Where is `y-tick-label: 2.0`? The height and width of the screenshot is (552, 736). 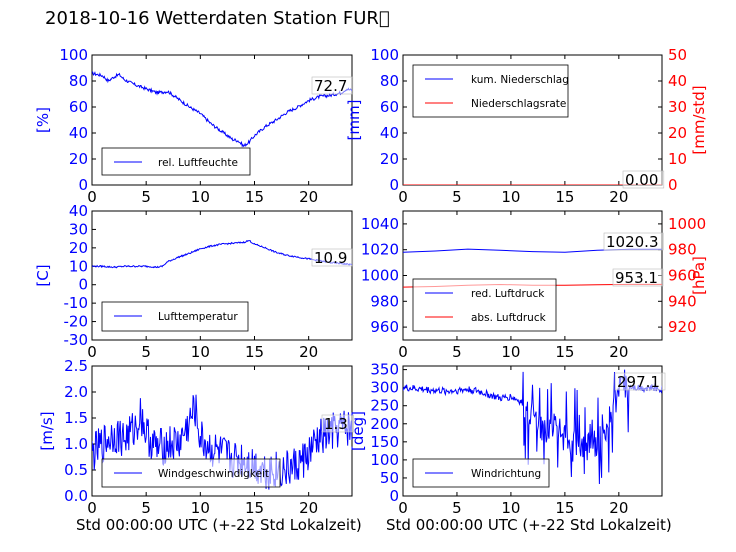
y-tick-label: 2.0 is located at coordinates (76, 392).